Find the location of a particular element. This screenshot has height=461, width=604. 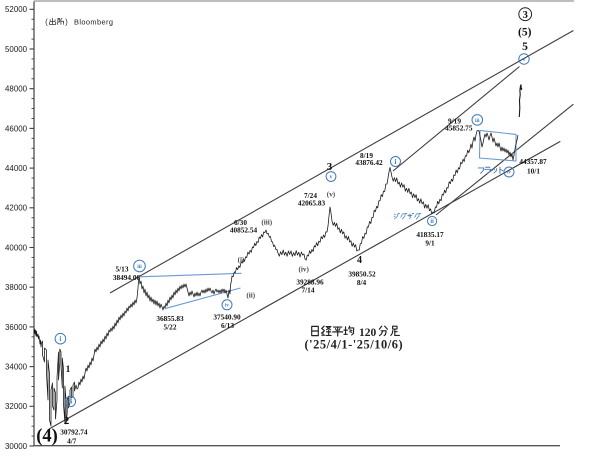

svg-text: 120 is located at coordinates (368, 333).